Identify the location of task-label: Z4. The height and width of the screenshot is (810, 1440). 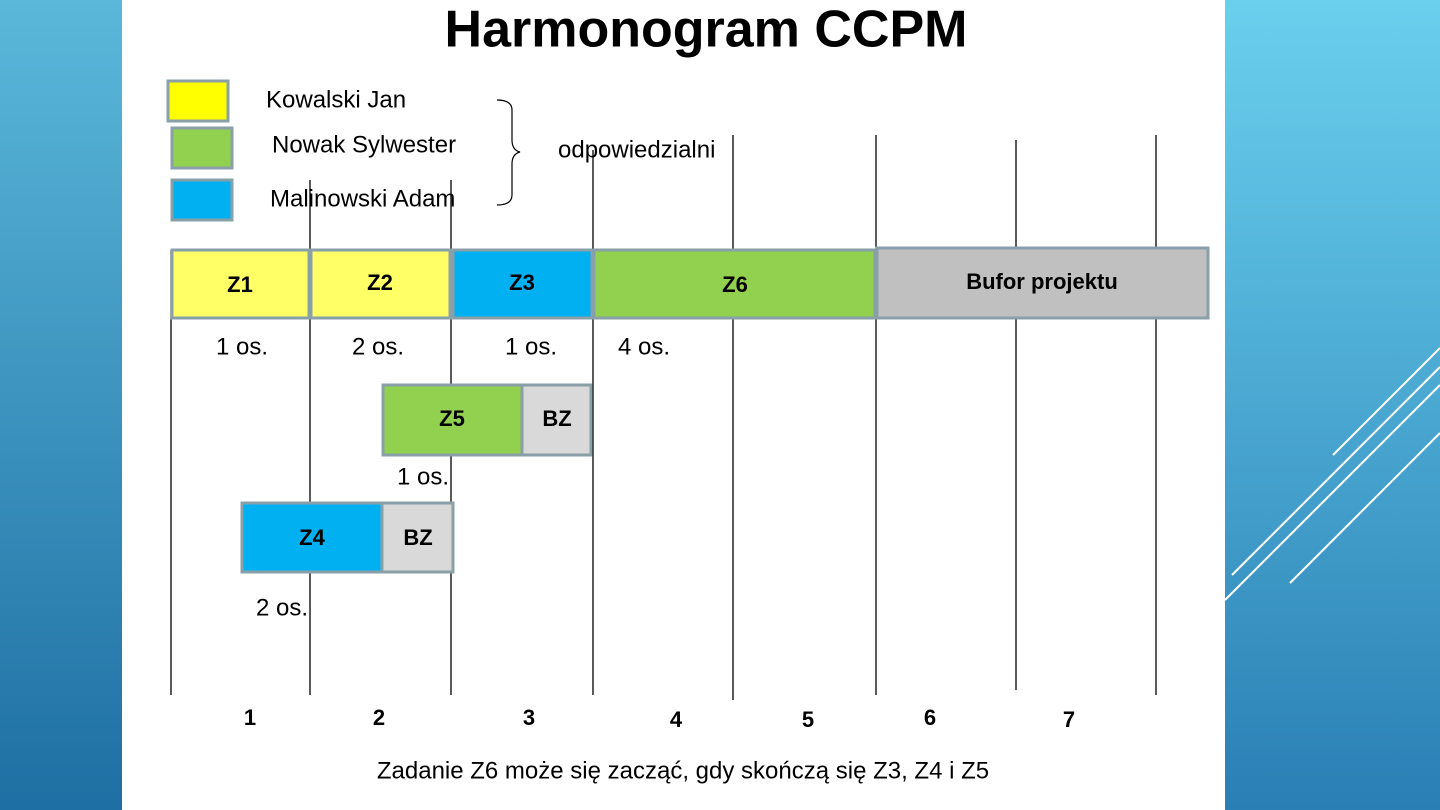
(312, 537).